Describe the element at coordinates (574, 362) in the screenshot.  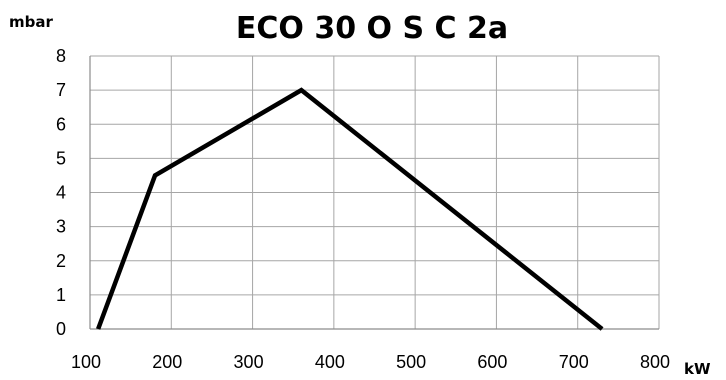
I see `x-tick-label: 700` at that location.